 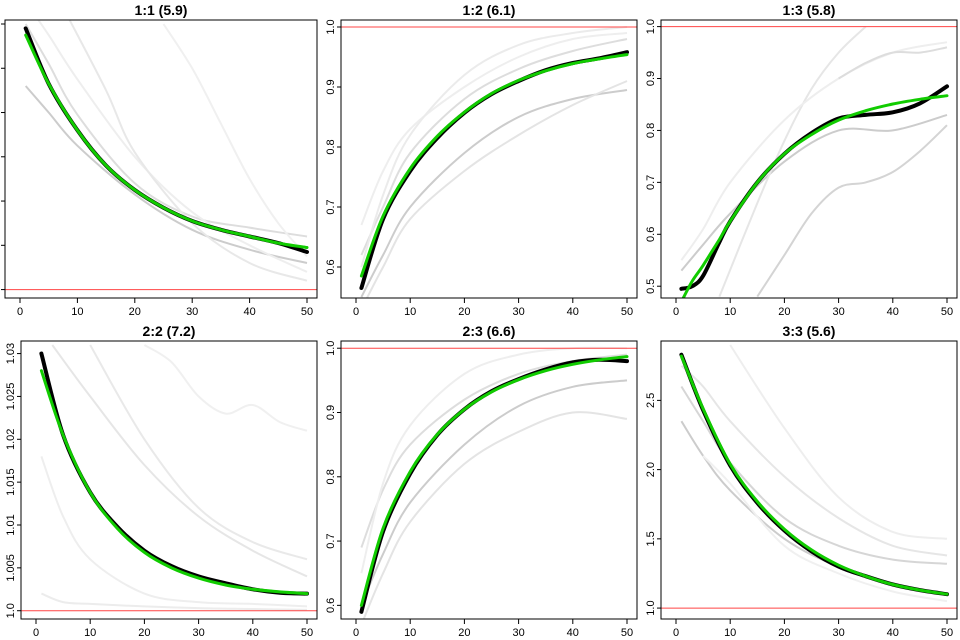 I want to click on y-tick-label: 2.2, so click(x=0, y=23).